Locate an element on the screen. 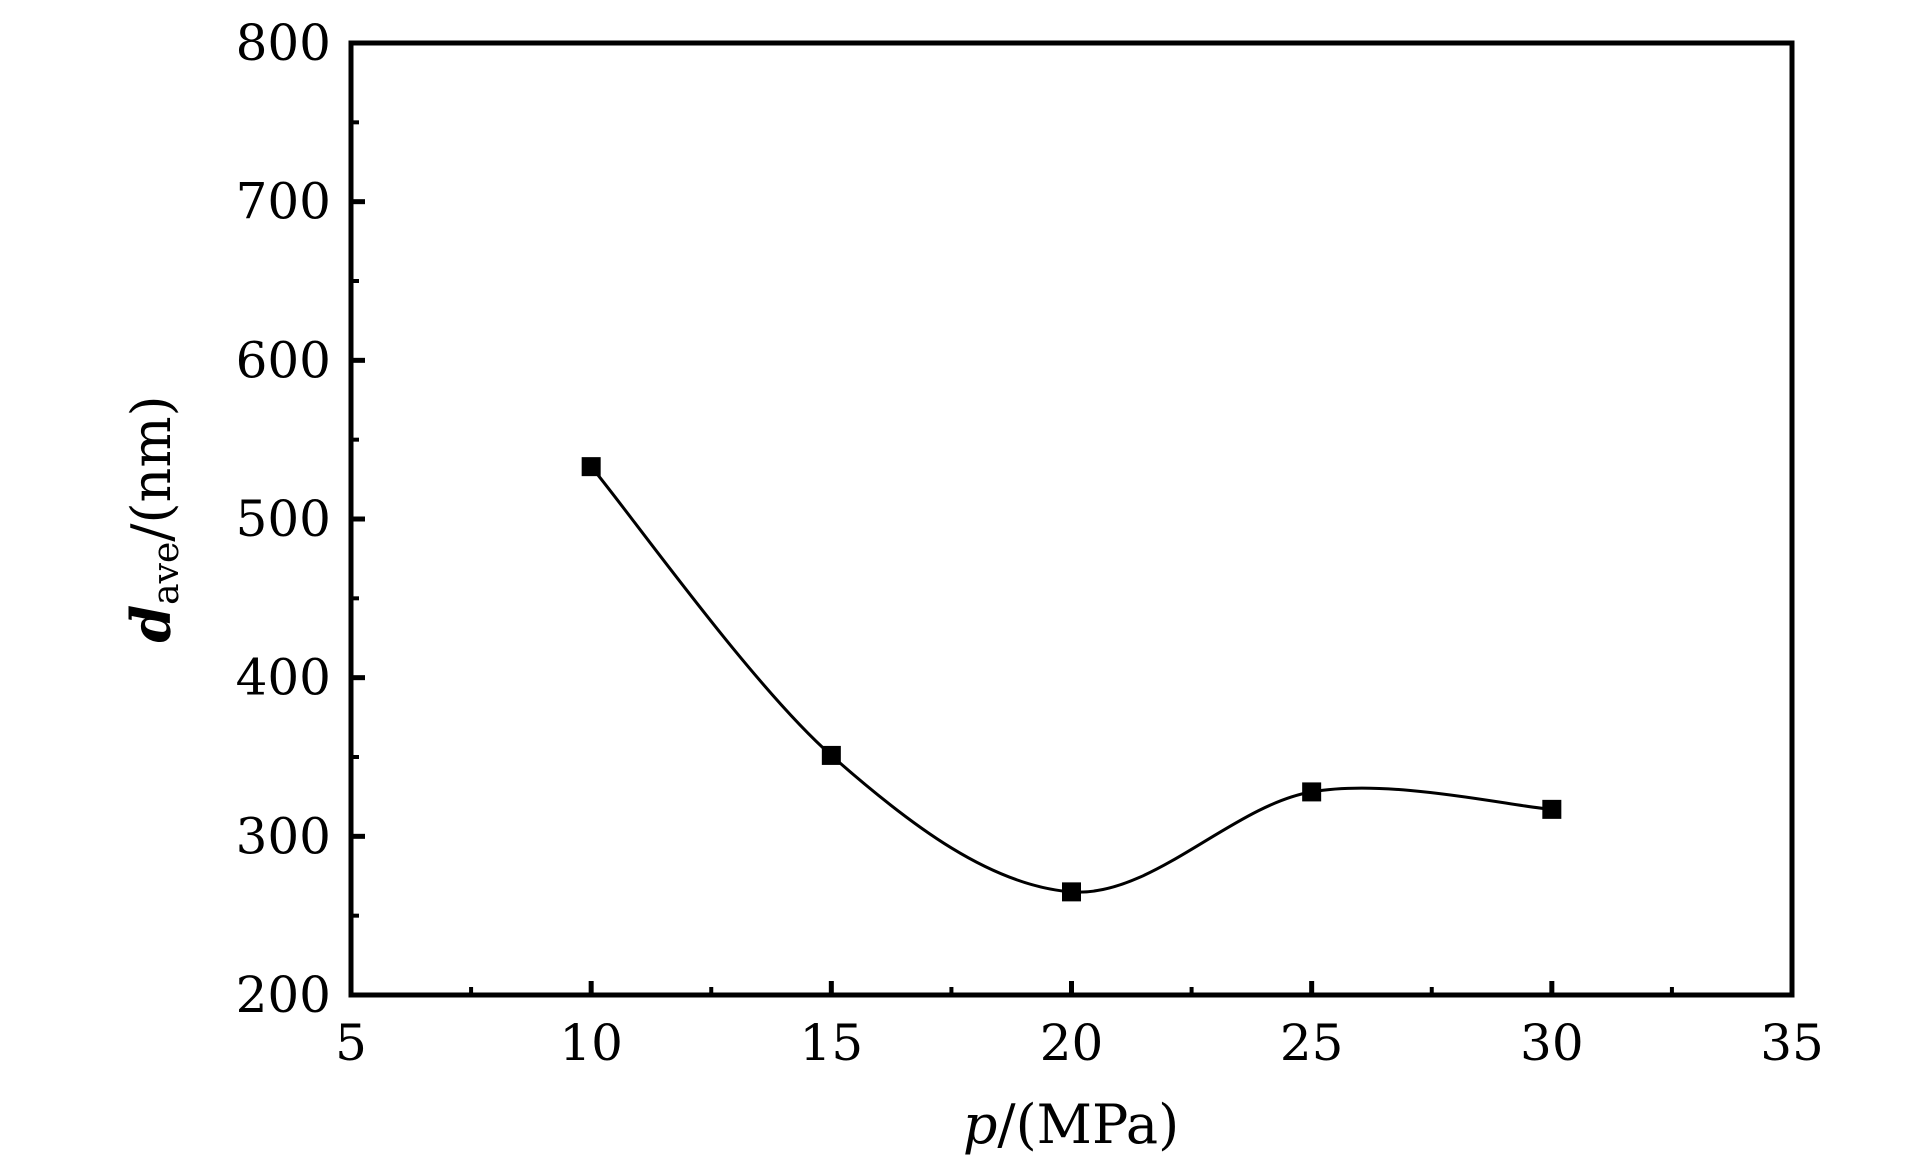 The width and height of the screenshot is (1923, 1169). y-tick-label: 600 is located at coordinates (283, 360).